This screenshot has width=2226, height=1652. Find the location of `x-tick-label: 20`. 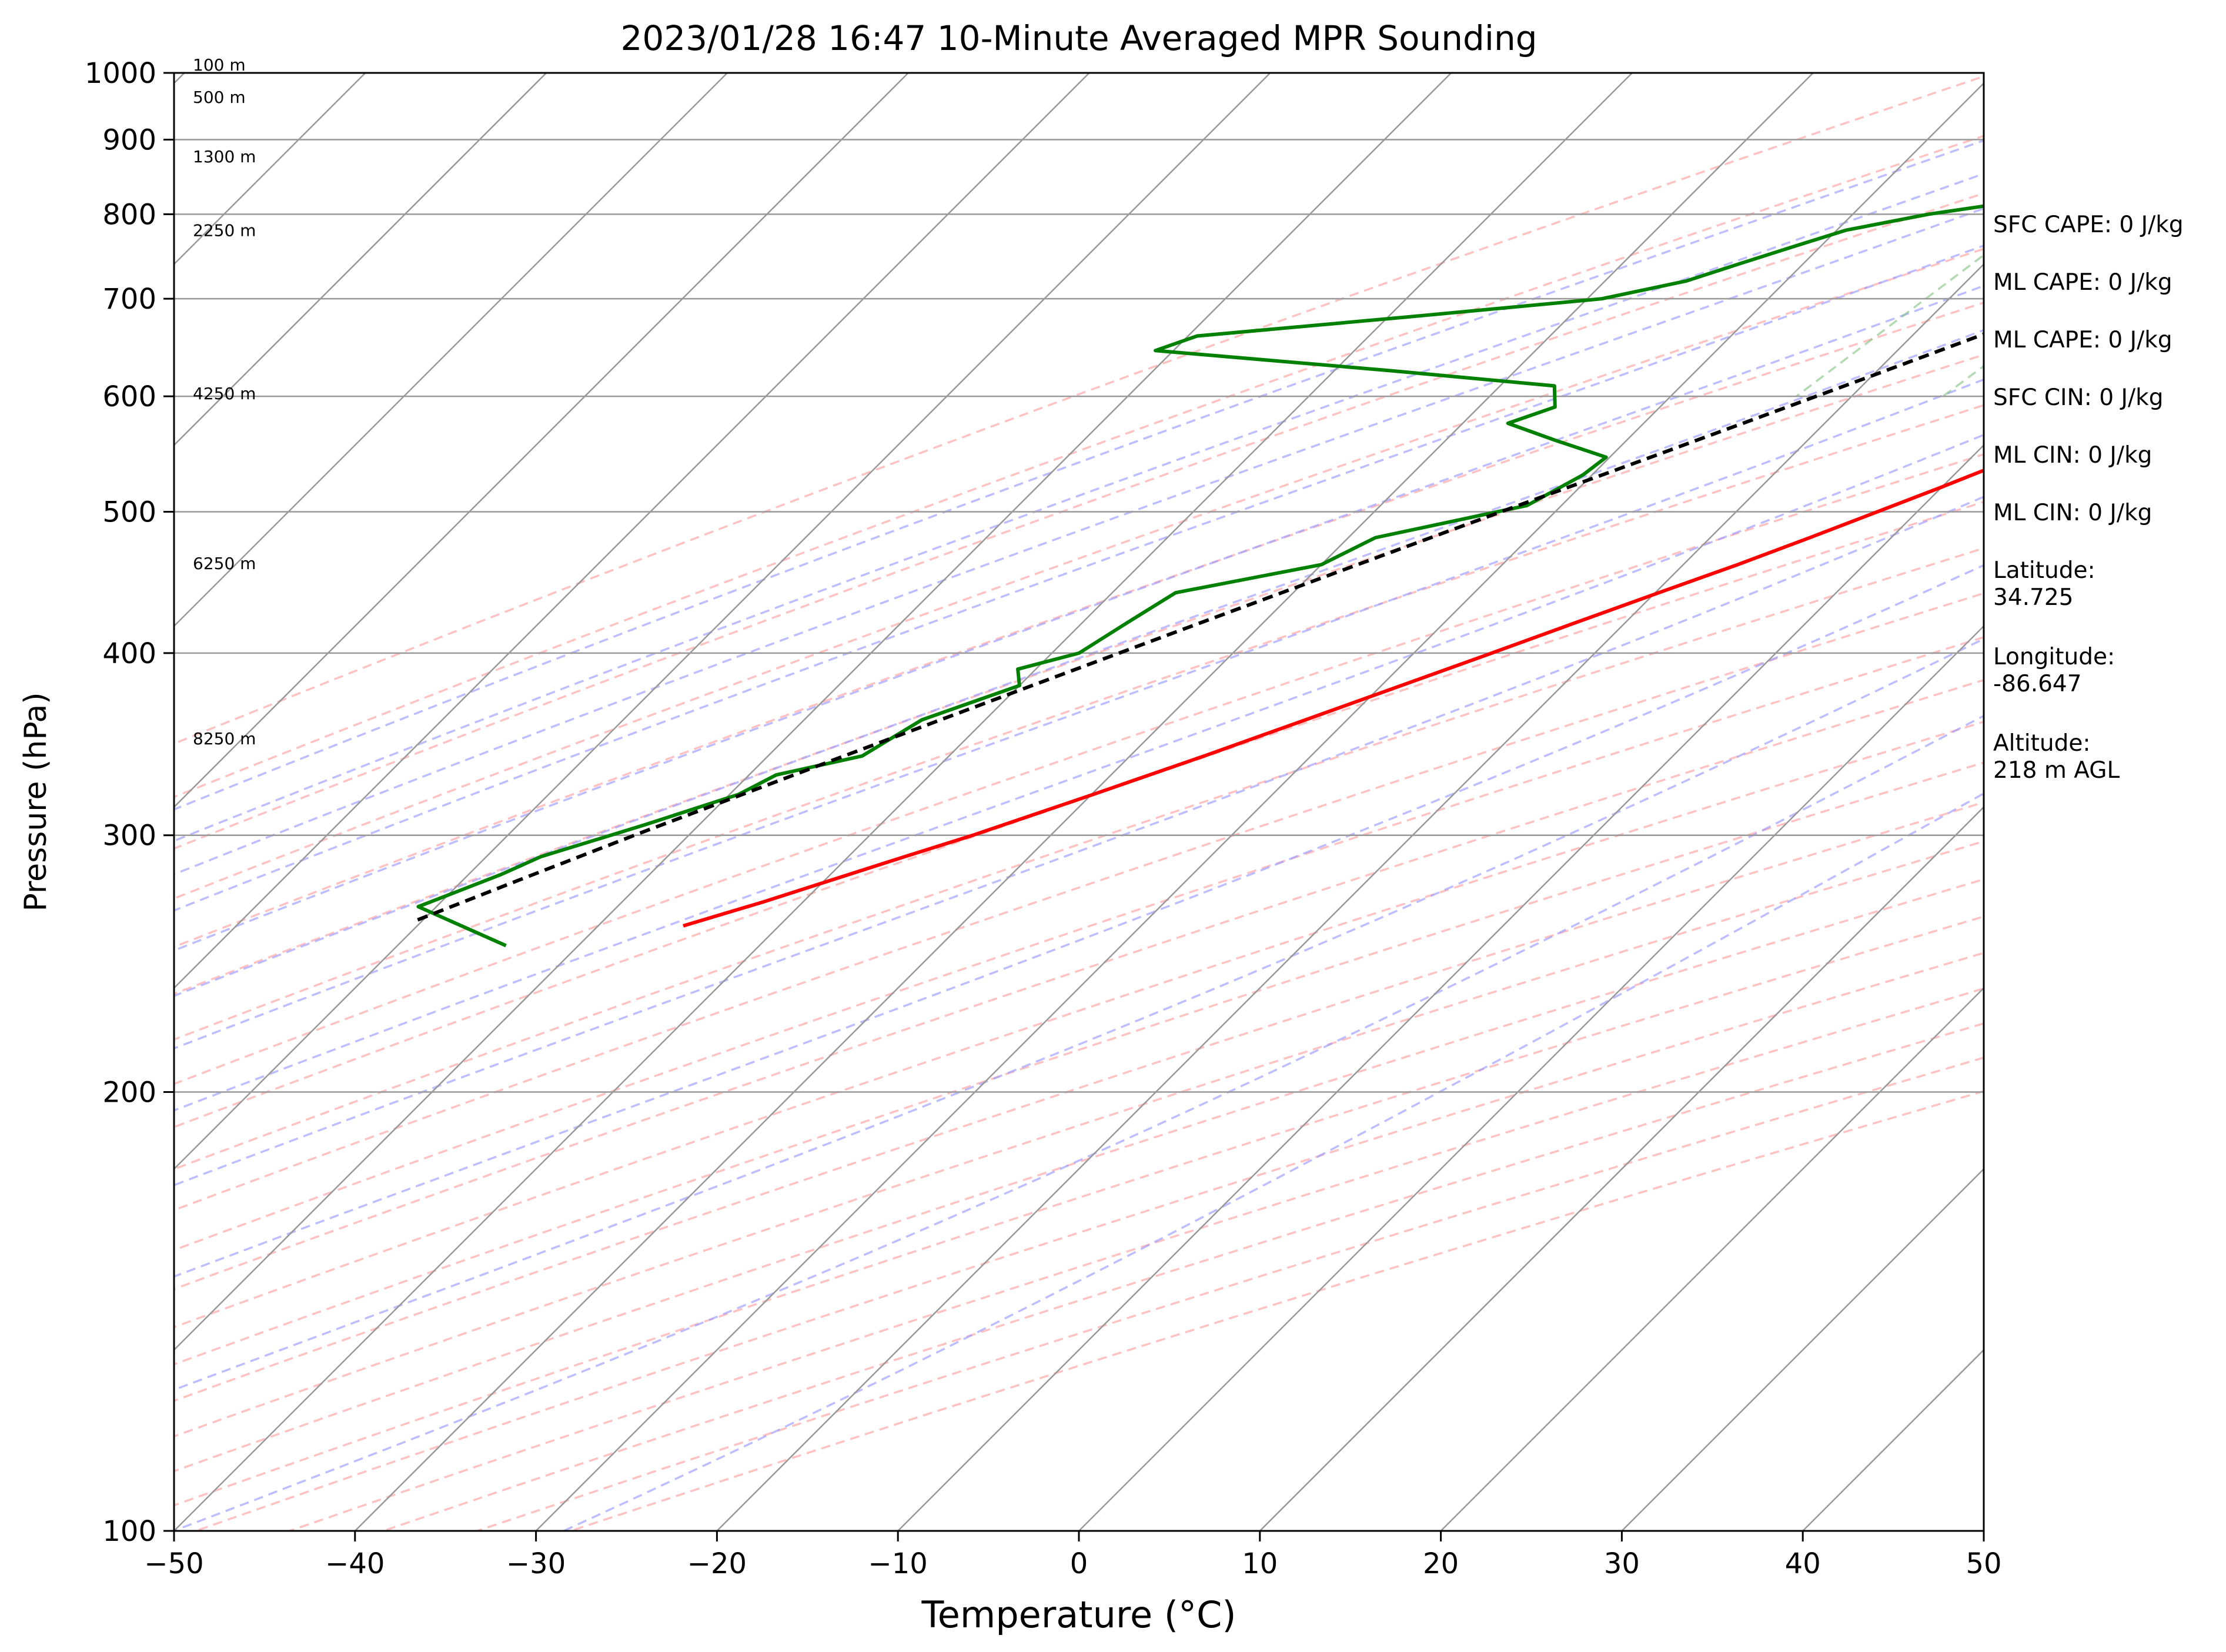

x-tick-label: 20 is located at coordinates (1441, 1564).